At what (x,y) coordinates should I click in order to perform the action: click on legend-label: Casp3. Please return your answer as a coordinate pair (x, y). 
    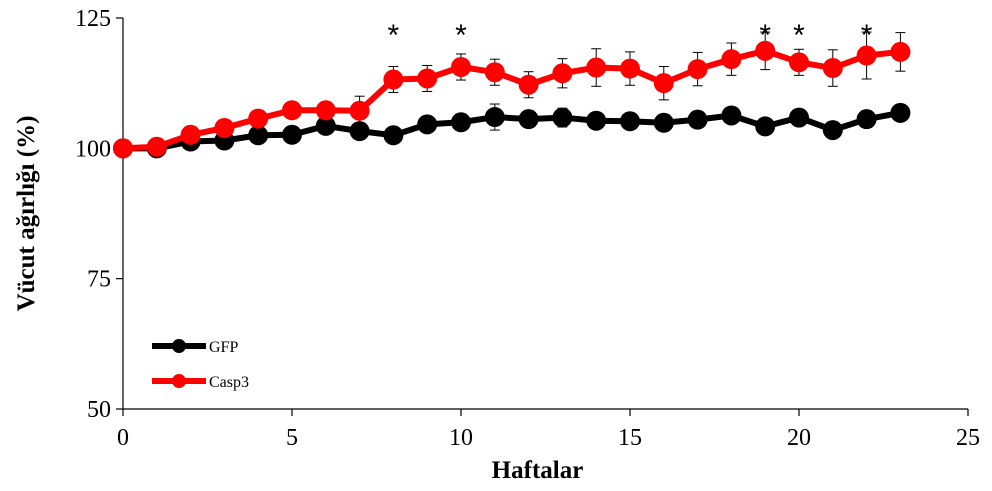
    Looking at the image, I should click on (229, 382).